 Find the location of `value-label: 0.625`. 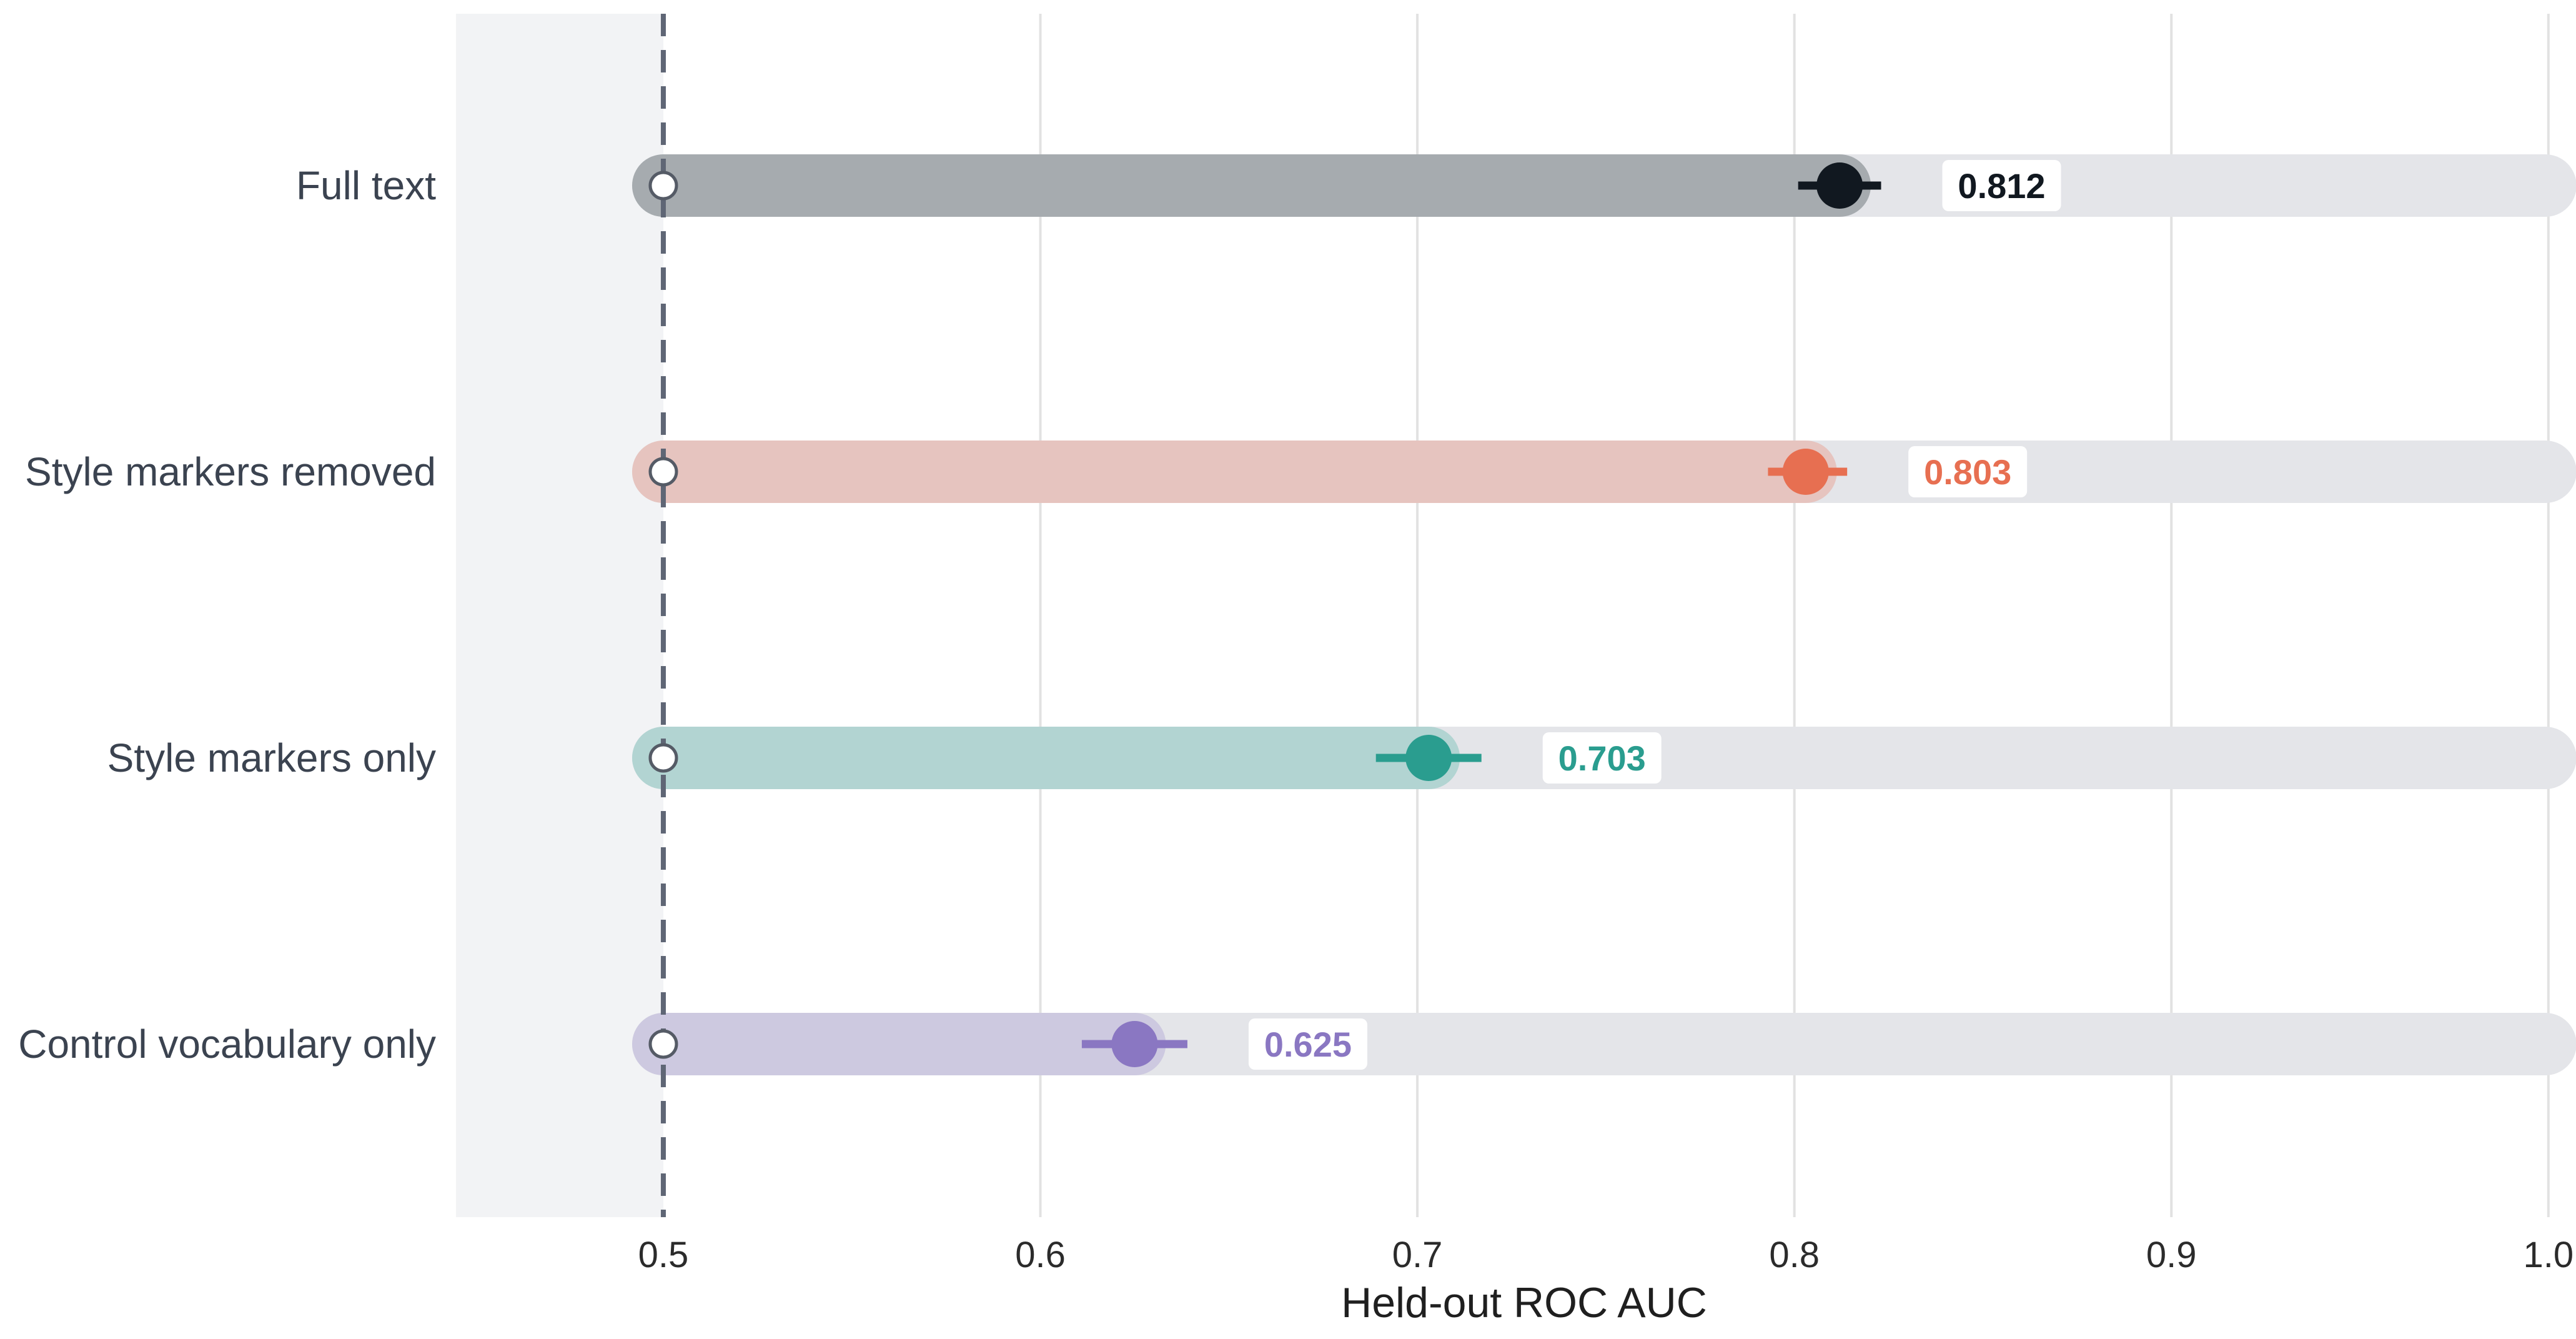

value-label: 0.625 is located at coordinates (1308, 1044).